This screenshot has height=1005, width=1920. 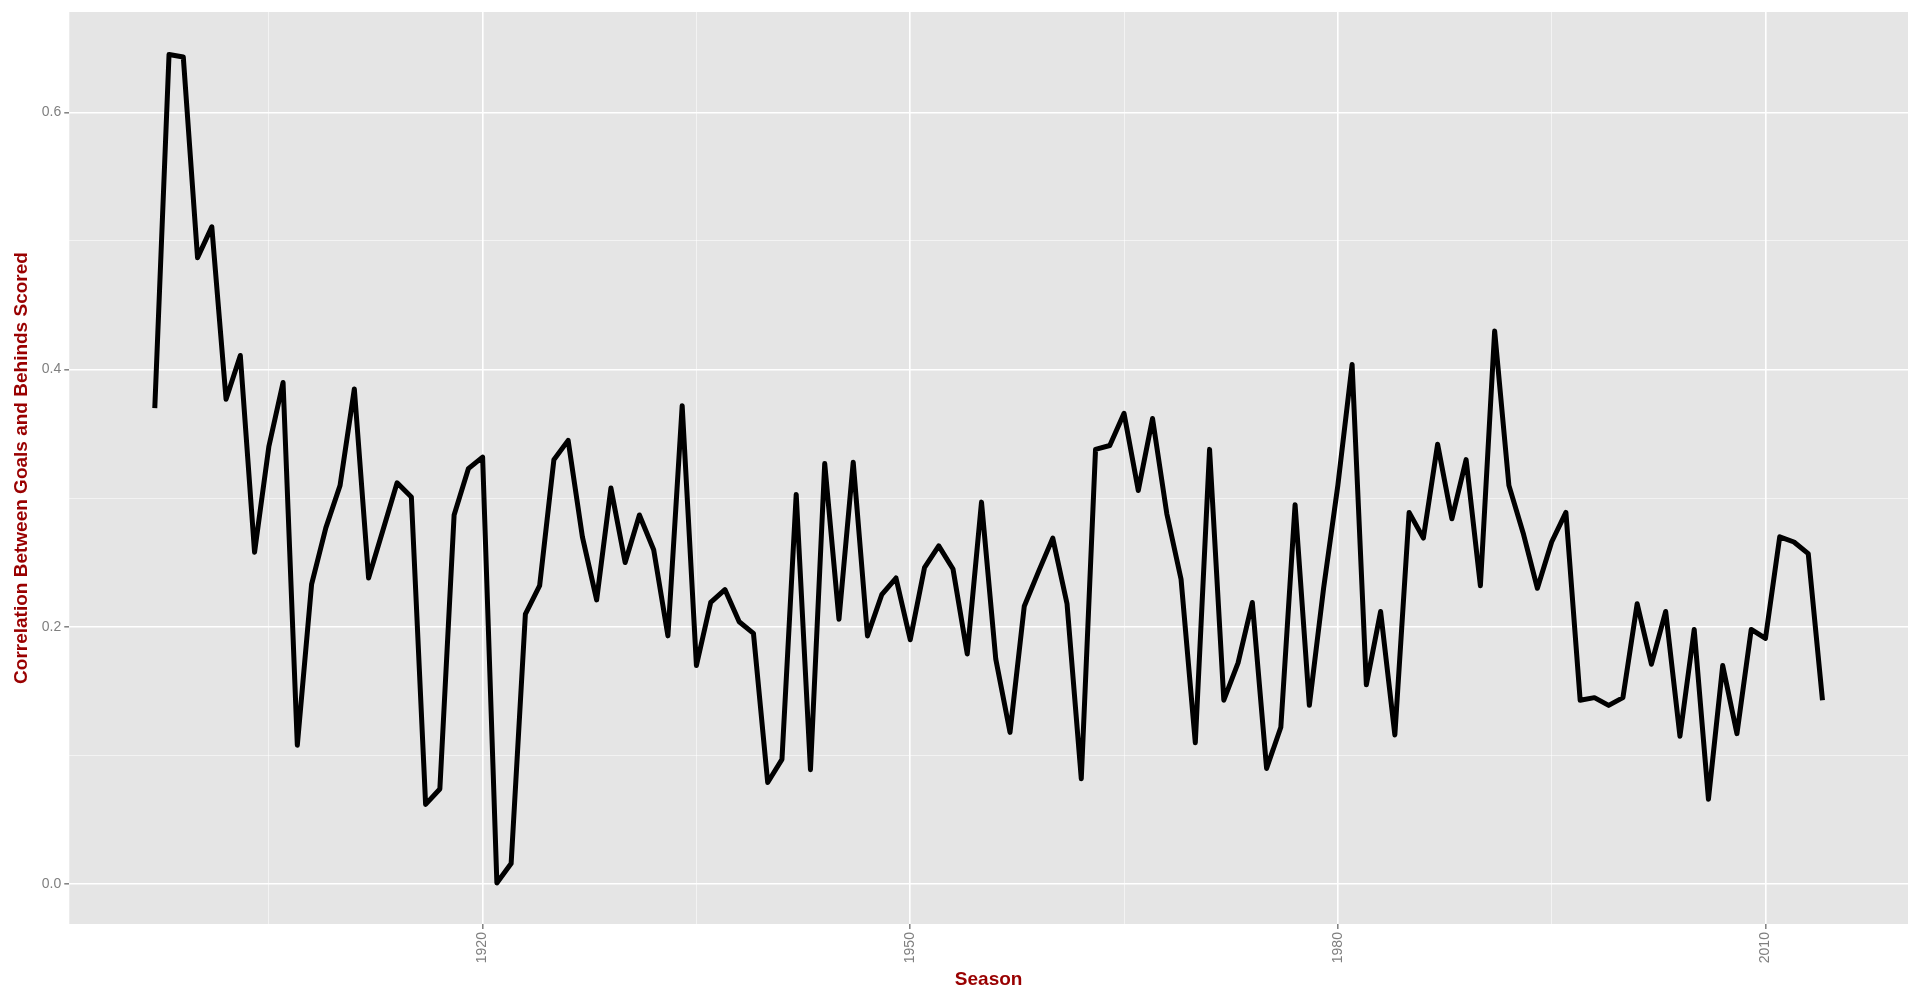 What do you see at coordinates (909, 947) in the screenshot?
I see `x-tick-label: 1950` at bounding box center [909, 947].